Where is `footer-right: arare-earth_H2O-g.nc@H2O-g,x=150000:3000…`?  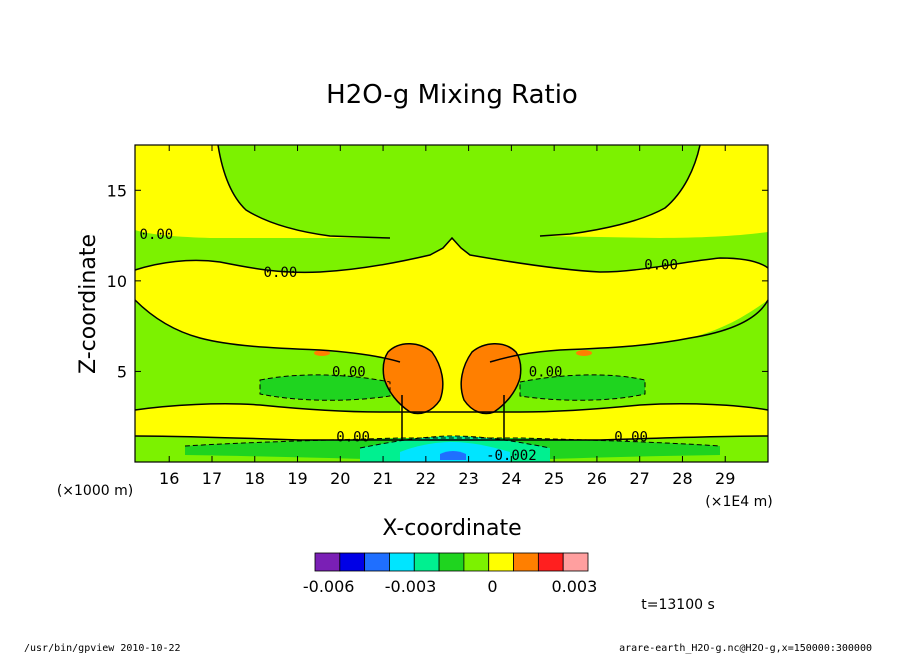
footer-right: arare-earth_H2O-g.nc@H2O-g,x=150000:3000… is located at coordinates (745, 648).